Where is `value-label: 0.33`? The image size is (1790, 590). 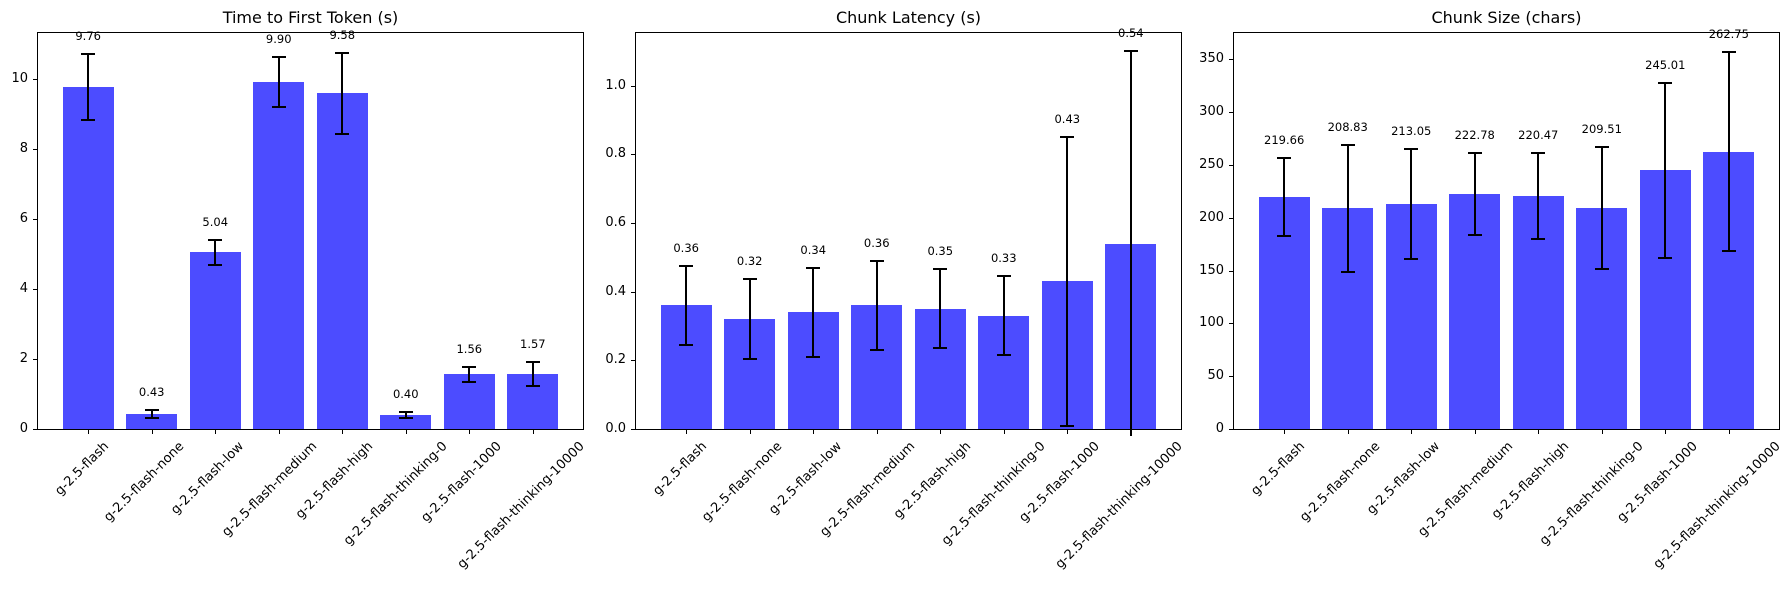
value-label: 0.33 is located at coordinates (1003, 258).